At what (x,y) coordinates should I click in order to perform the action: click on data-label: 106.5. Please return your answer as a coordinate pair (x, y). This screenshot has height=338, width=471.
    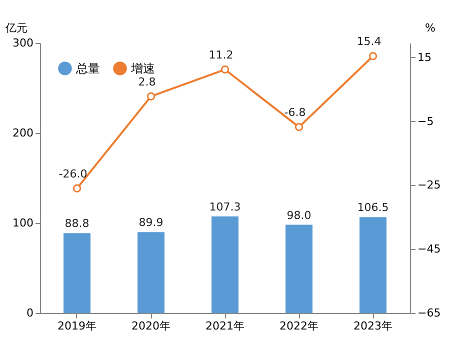
    Looking at the image, I should click on (373, 207).